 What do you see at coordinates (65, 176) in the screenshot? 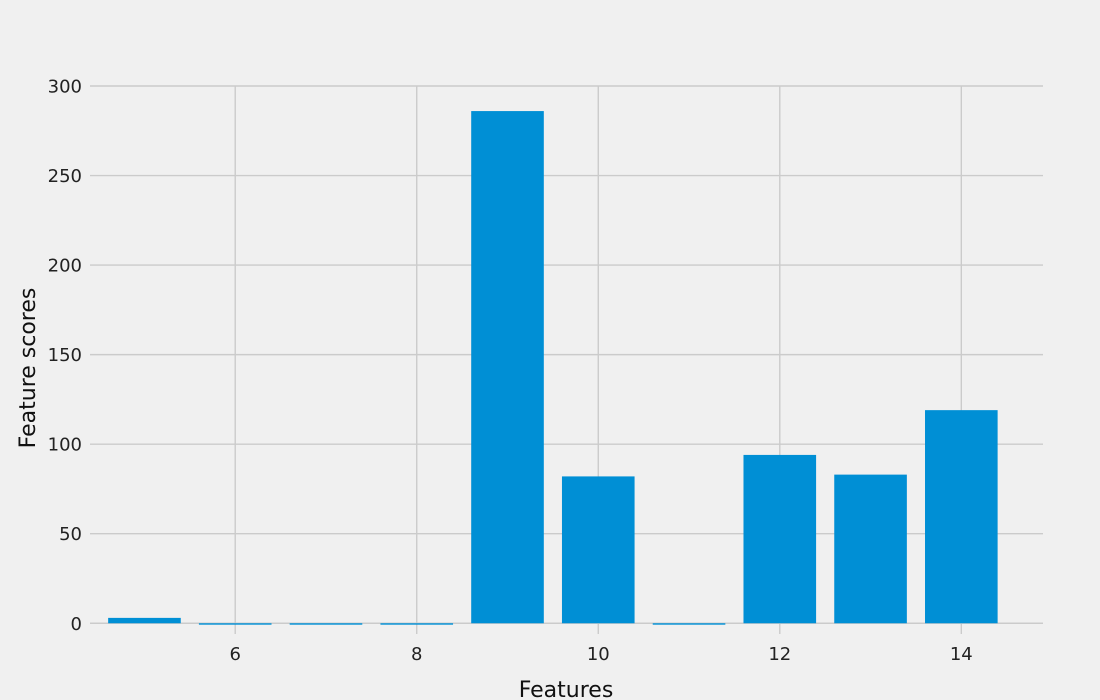
I see `y-tick-label: 250` at bounding box center [65, 176].